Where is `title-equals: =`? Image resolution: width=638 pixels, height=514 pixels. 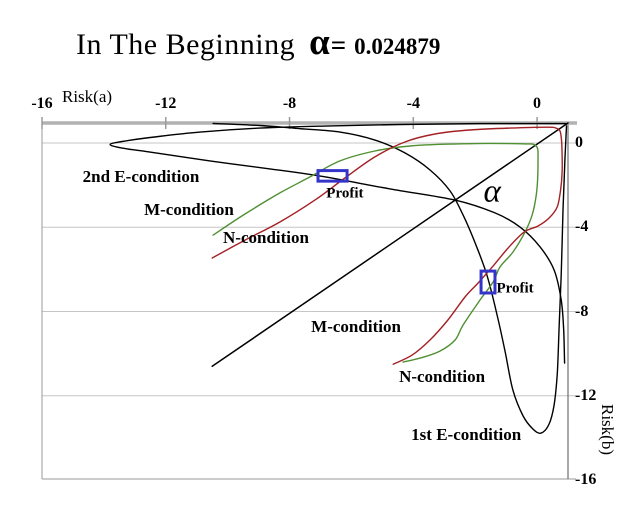 title-equals: = is located at coordinates (338, 45).